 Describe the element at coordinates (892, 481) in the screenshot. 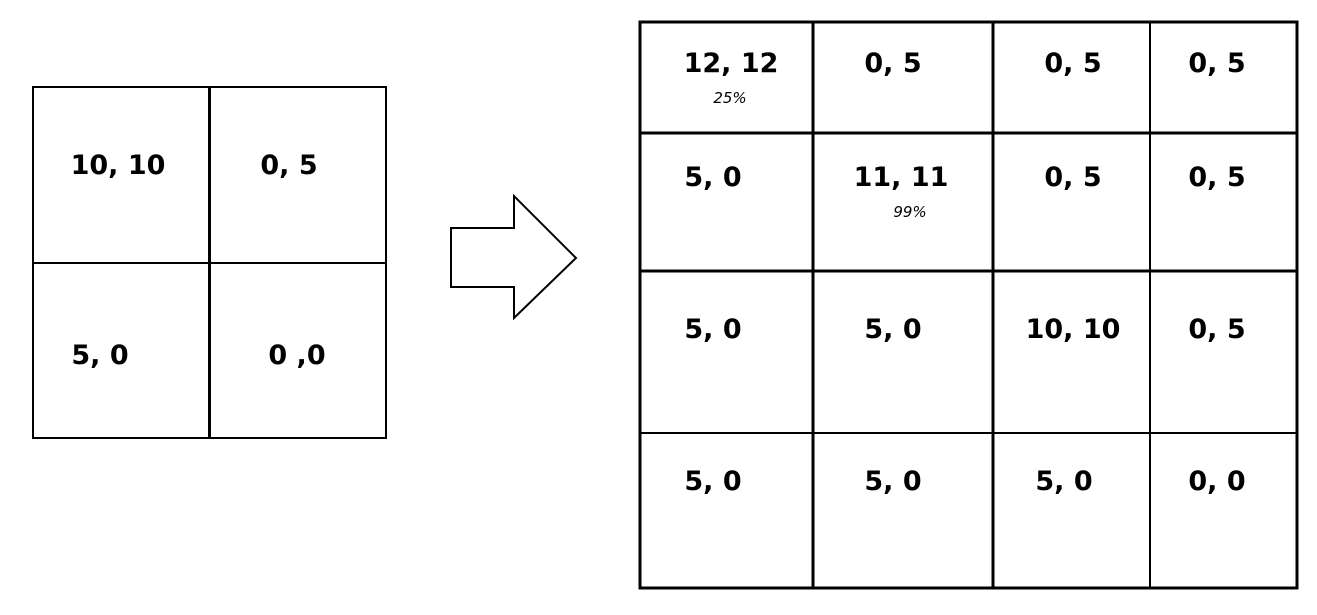

I see `right-cell-3-1: 5, 0` at that location.